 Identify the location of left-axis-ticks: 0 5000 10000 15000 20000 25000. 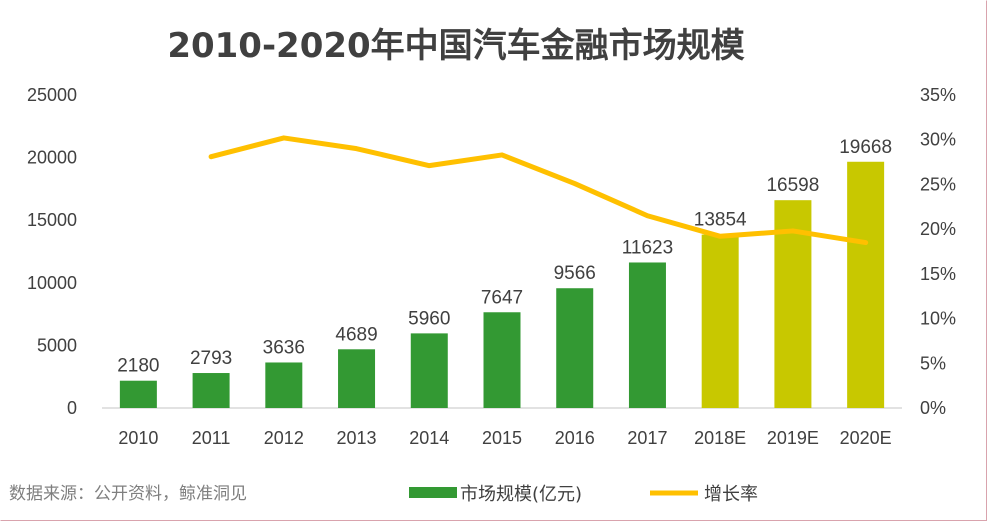
(52, 251).